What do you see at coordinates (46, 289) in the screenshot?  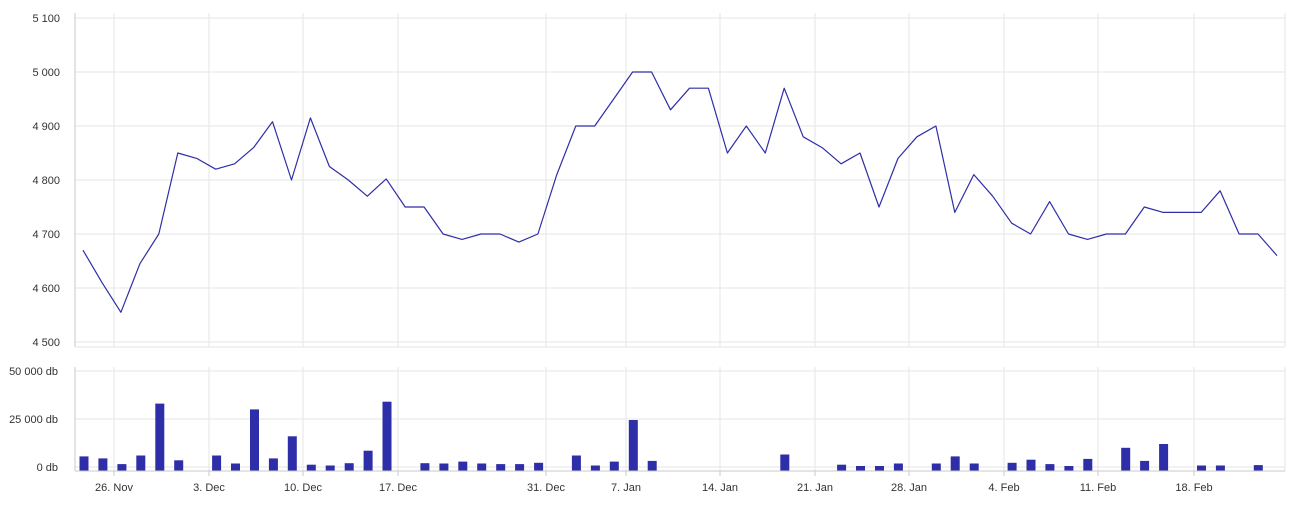 I see `price-y-tick-label: 4 600` at bounding box center [46, 289].